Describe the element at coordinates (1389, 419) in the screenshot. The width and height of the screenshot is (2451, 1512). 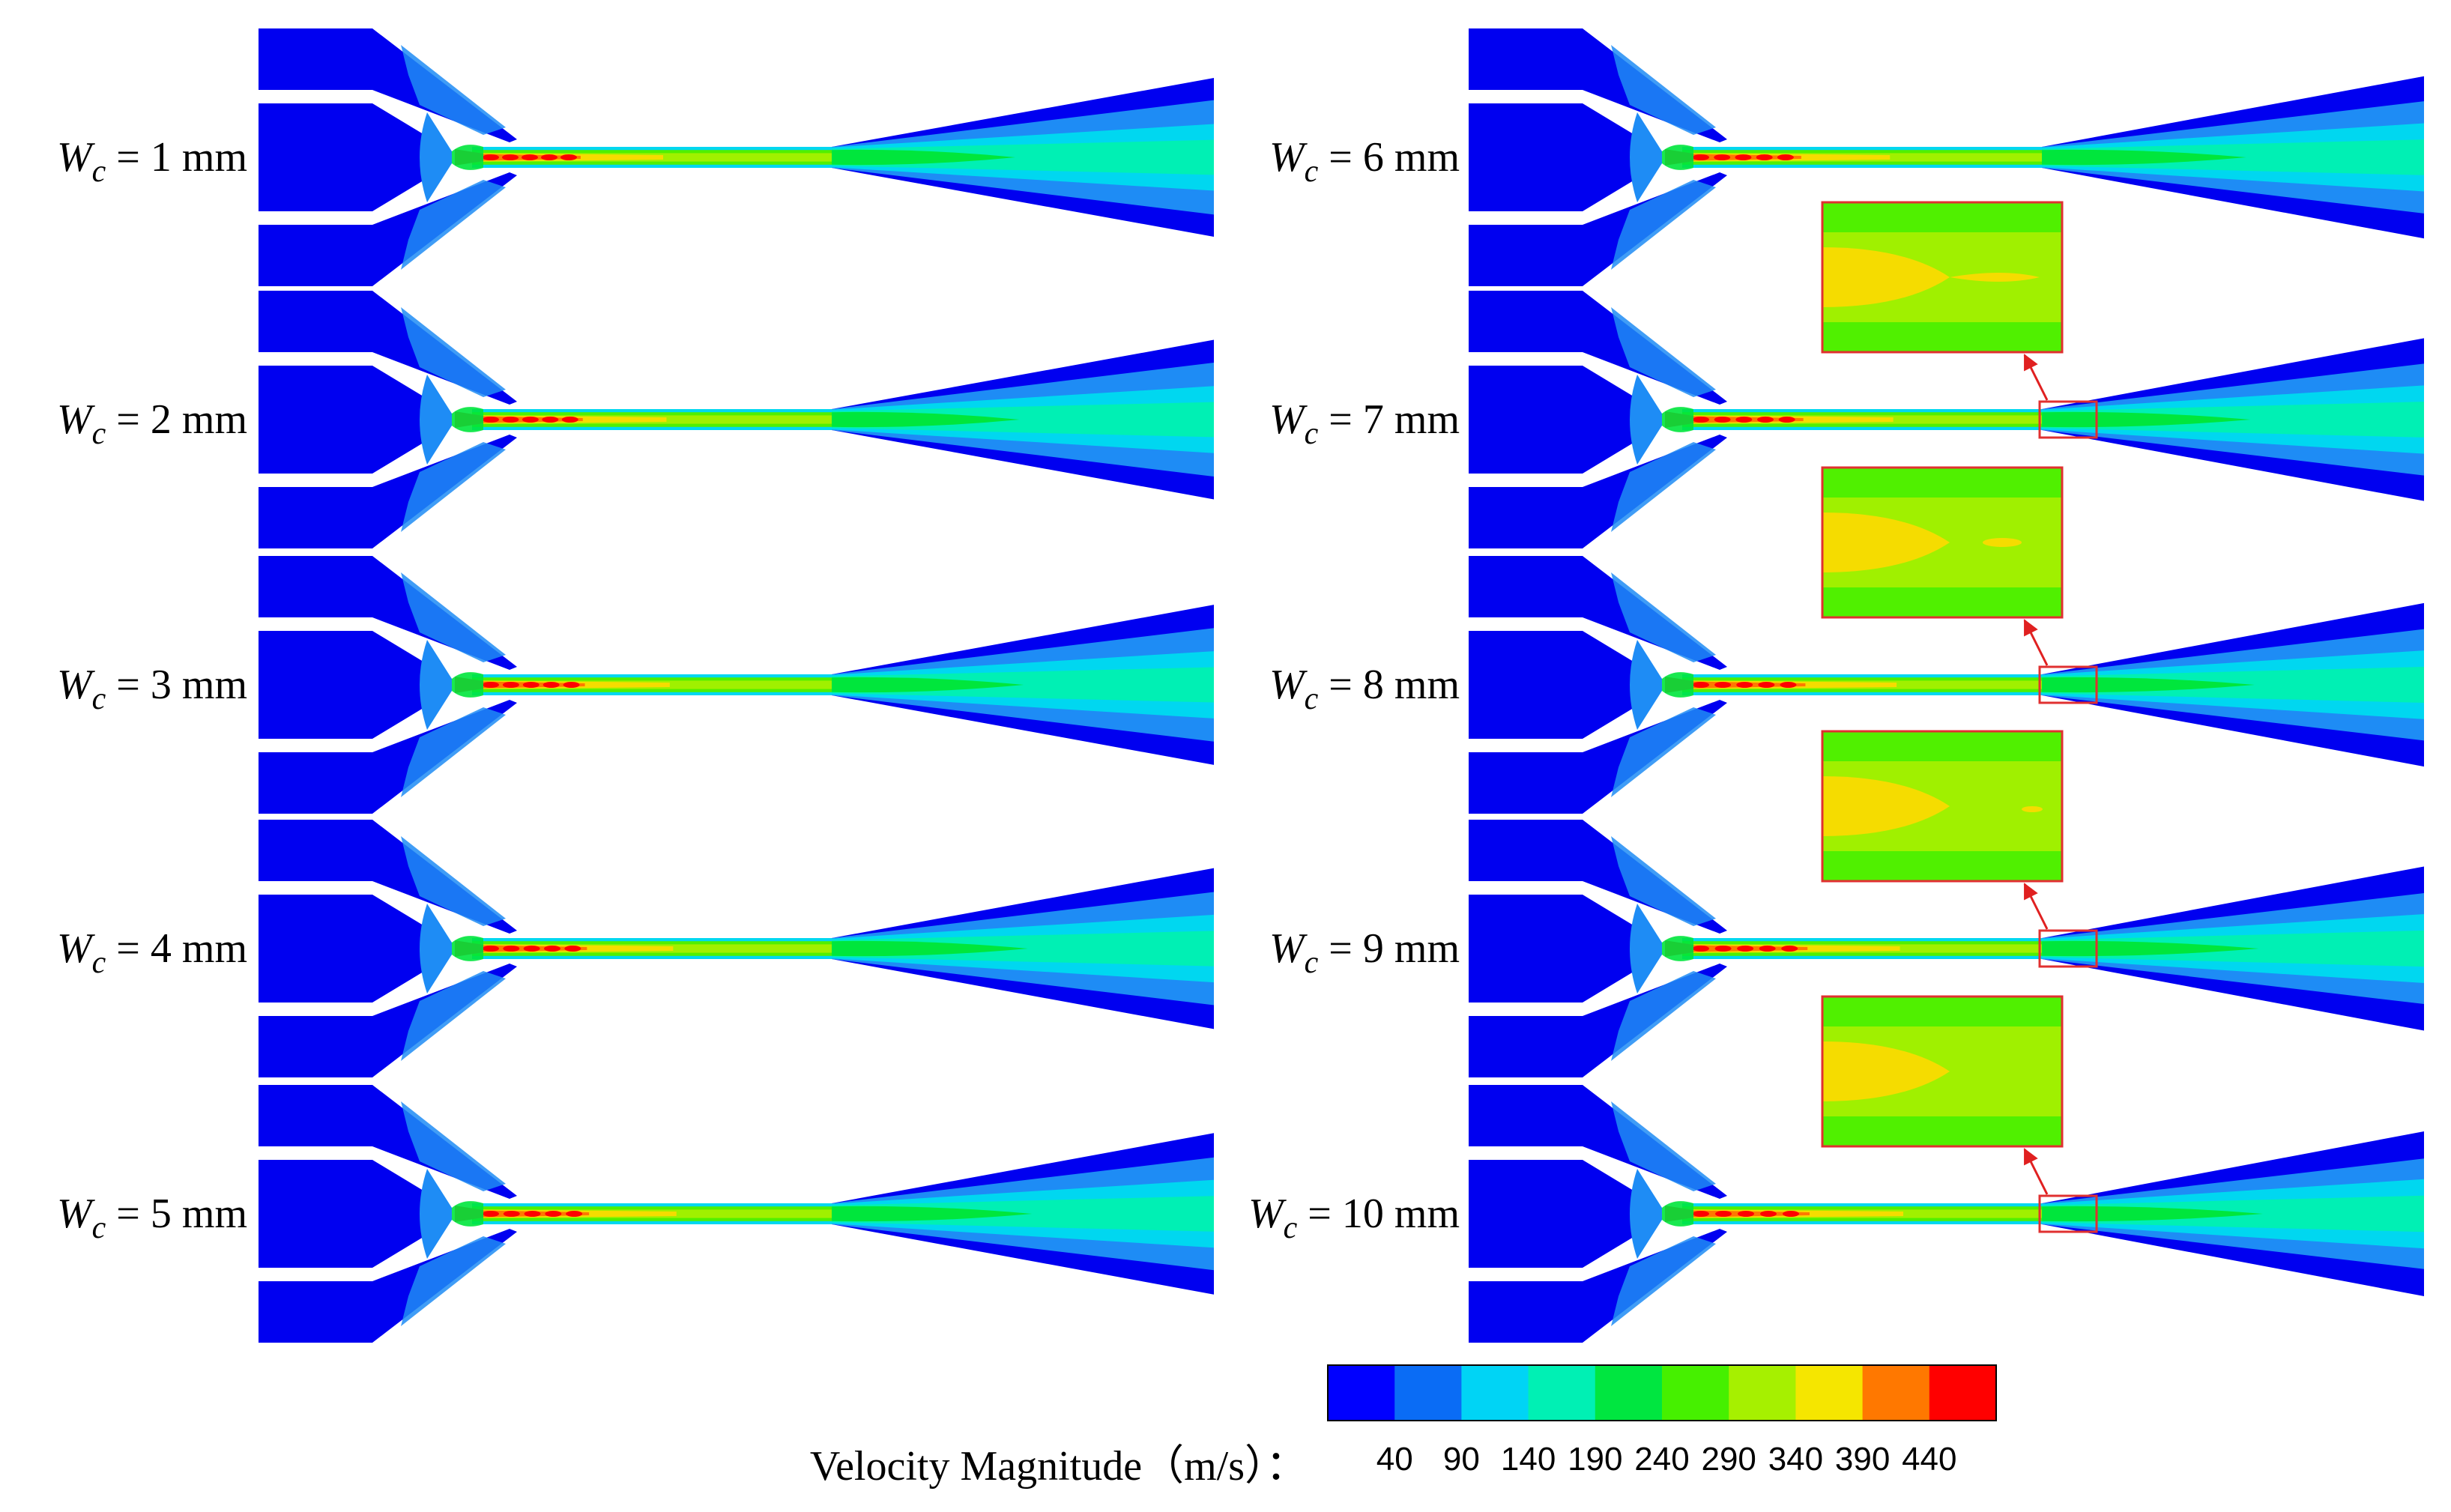
I see `case-value: = 7 mm` at that location.